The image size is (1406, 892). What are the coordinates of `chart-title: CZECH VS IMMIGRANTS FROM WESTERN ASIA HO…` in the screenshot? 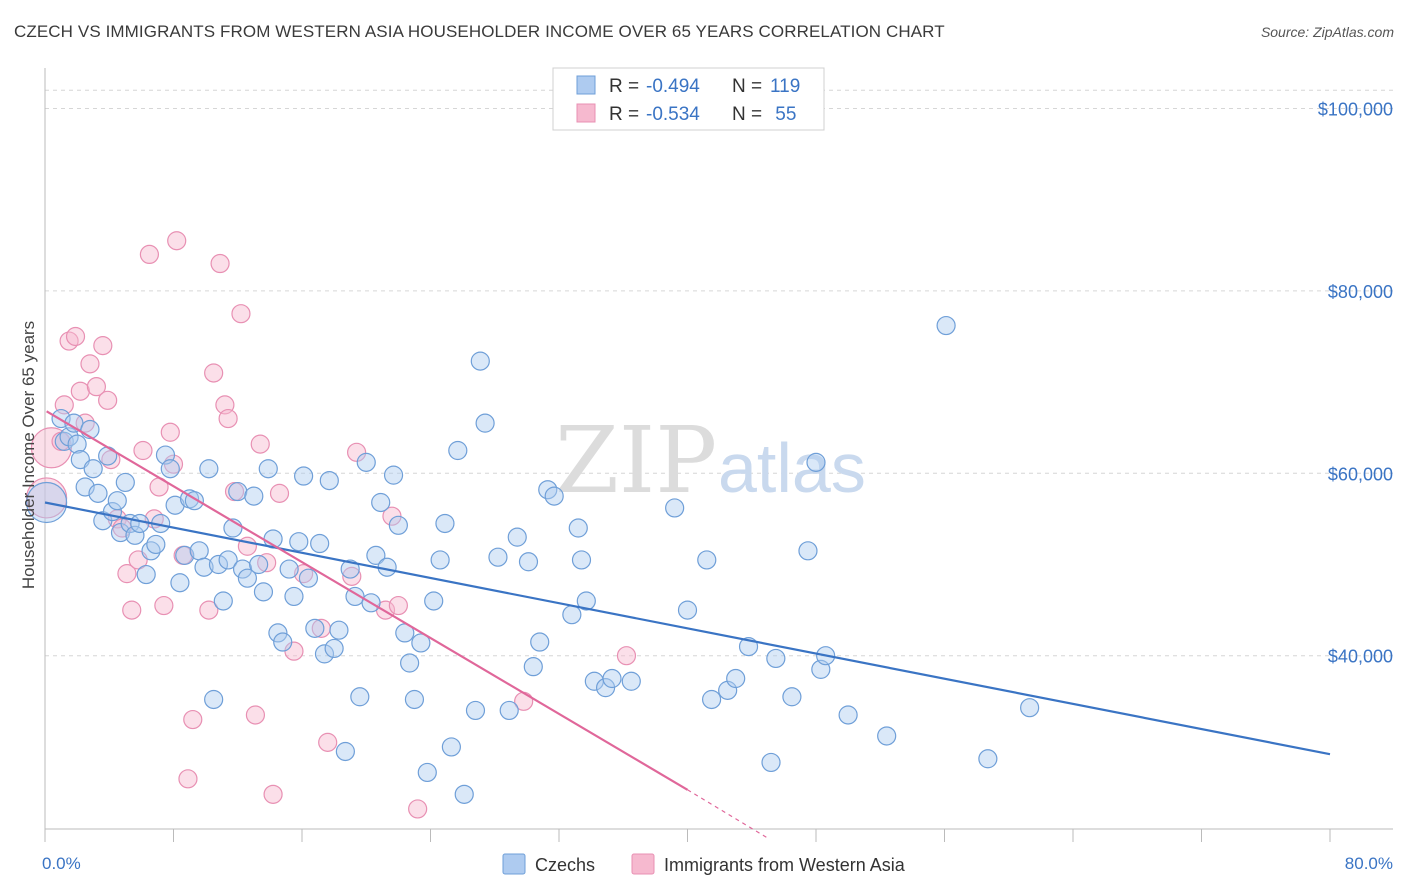 It's located at (479, 31).